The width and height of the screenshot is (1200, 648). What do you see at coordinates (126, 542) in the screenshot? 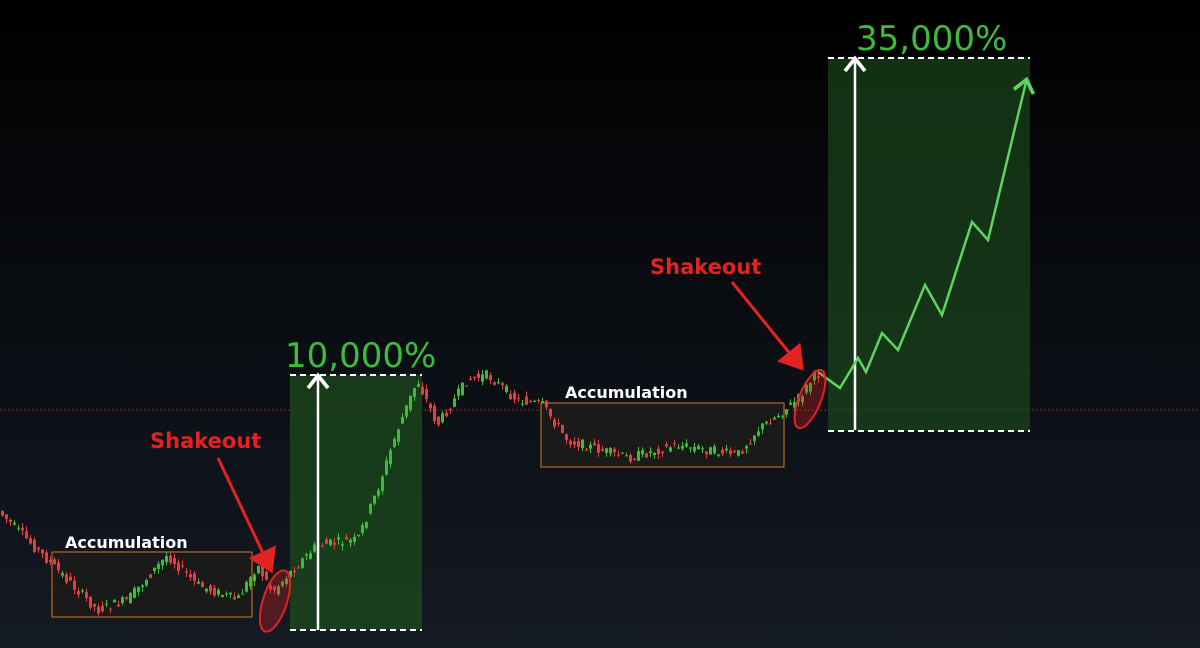
I see `accumulation-label: Accumulation` at bounding box center [126, 542].